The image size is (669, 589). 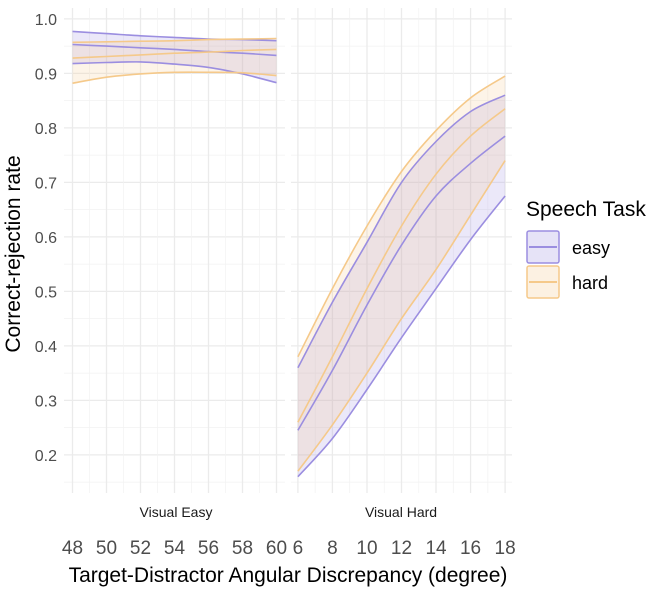 I want to click on y-axis-ticks: 0.2 0.3 0.4 0.5 0.6 0.7 0.8 0.9 1.0, so click(x=46, y=238).